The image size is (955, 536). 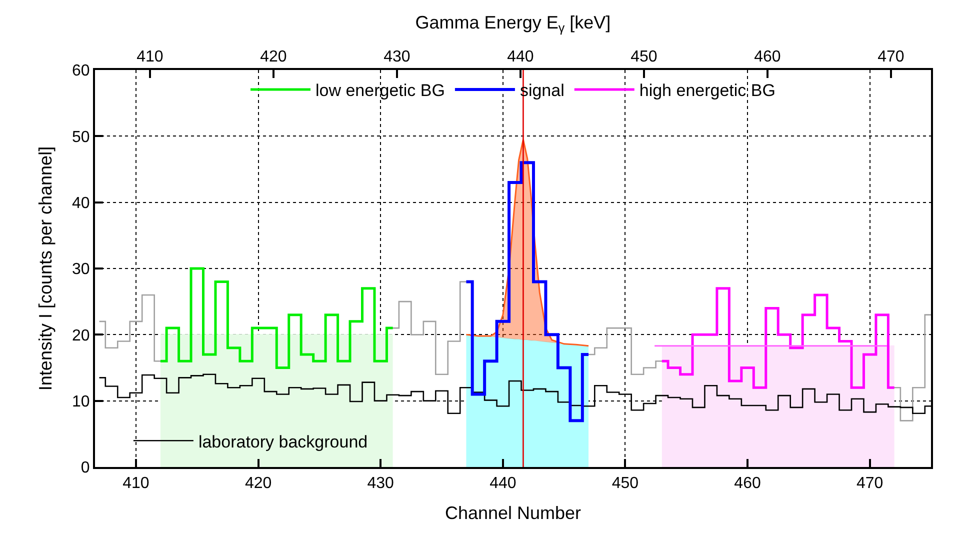 What do you see at coordinates (273, 57) in the screenshot?
I see `x2-tick-label: 420` at bounding box center [273, 57].